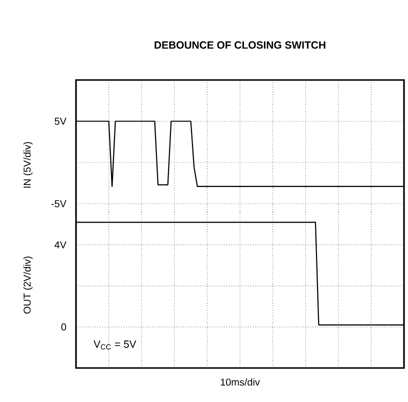 This screenshot has width=408, height=402. I want to click on y-tick-label: 4V, so click(60, 244).